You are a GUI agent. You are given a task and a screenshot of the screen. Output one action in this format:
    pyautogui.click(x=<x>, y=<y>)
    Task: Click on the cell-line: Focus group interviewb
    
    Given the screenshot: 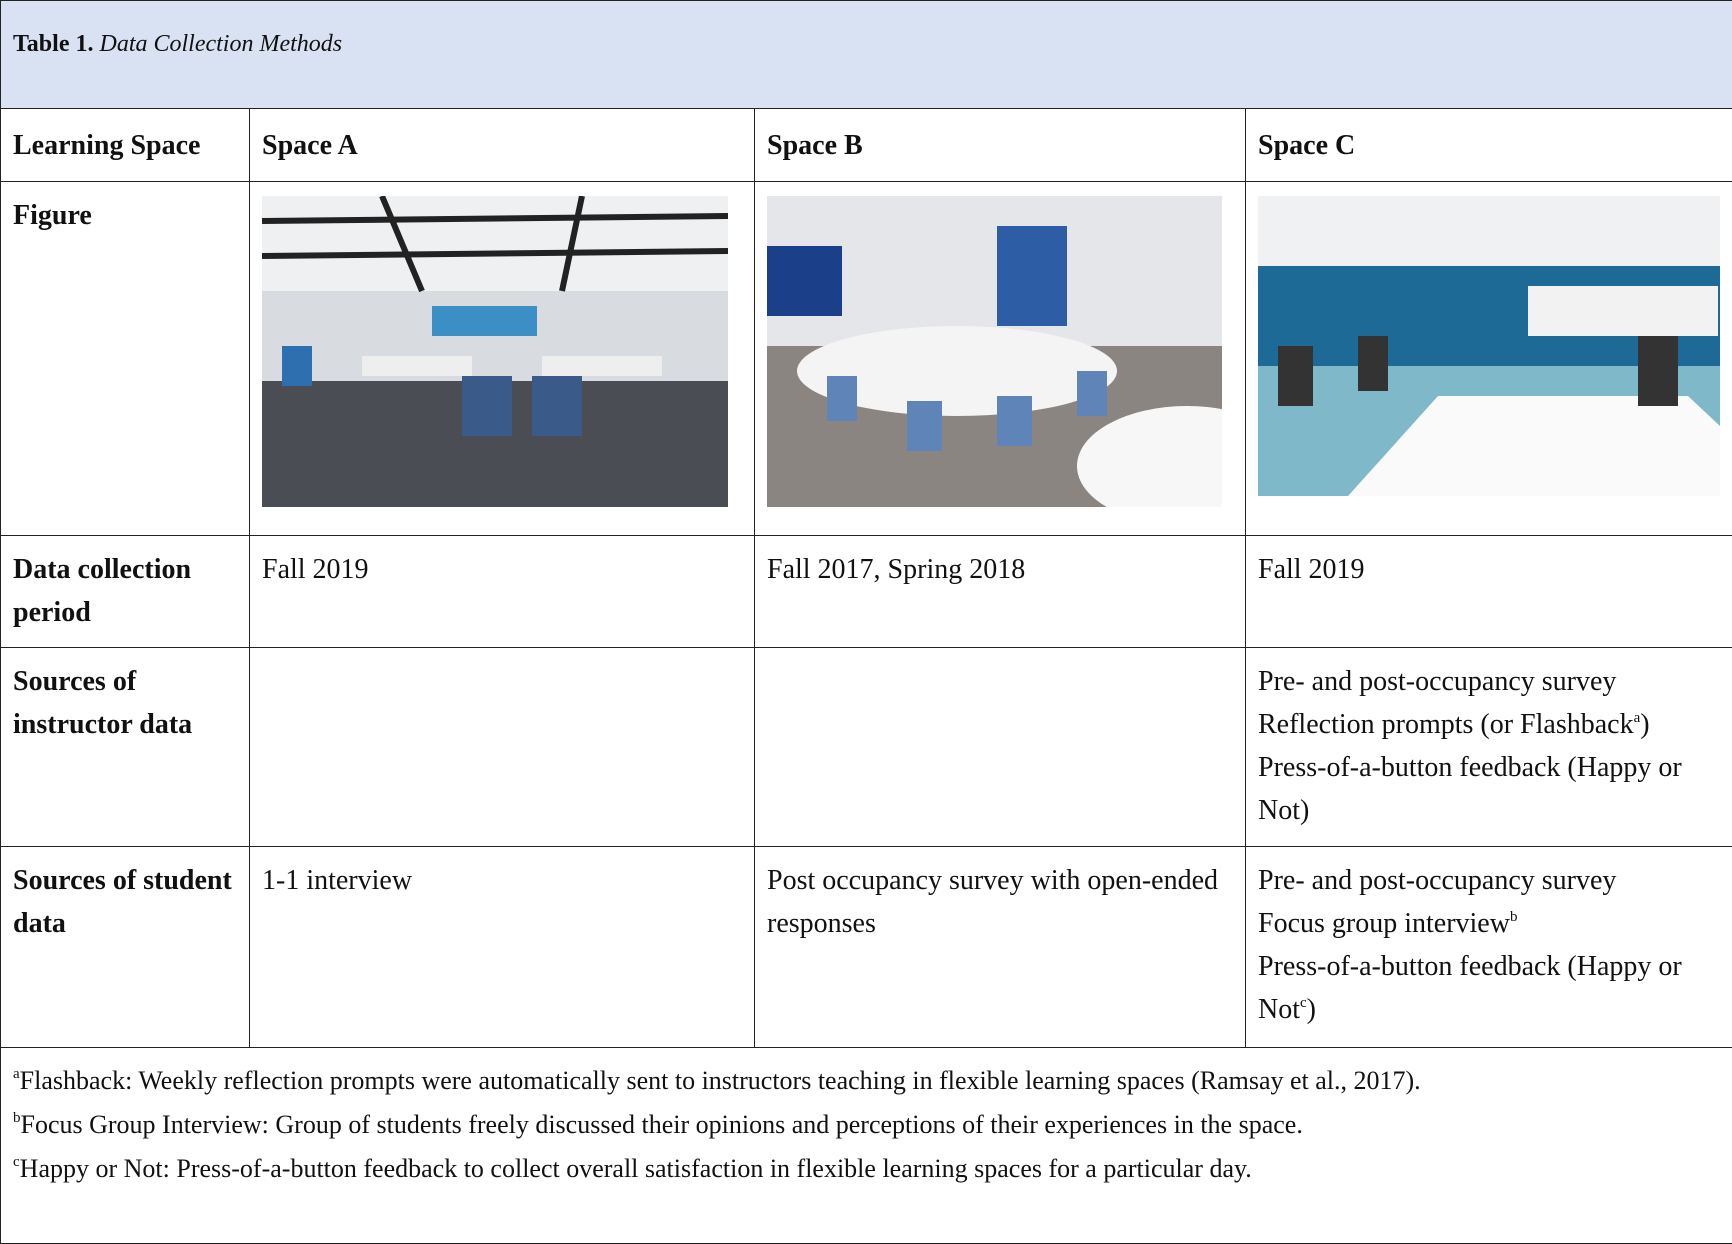 What is the action you would take?
    pyautogui.click(x=1490, y=923)
    